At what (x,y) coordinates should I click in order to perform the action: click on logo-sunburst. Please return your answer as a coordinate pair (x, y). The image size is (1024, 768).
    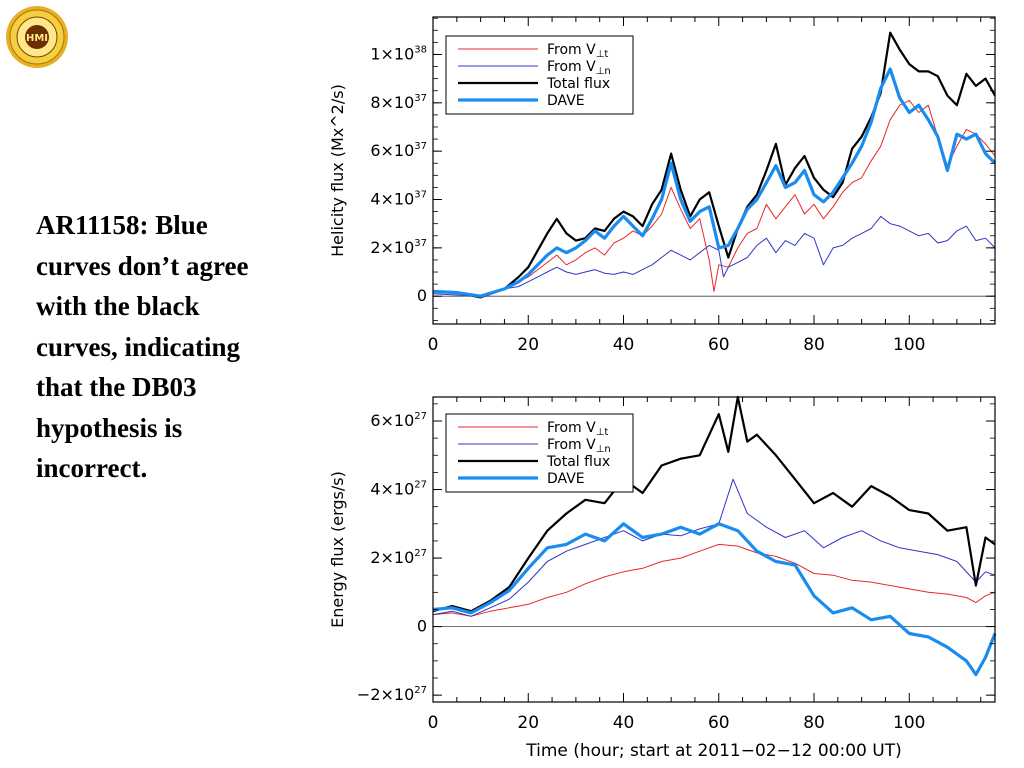
    Looking at the image, I should click on (37, 37).